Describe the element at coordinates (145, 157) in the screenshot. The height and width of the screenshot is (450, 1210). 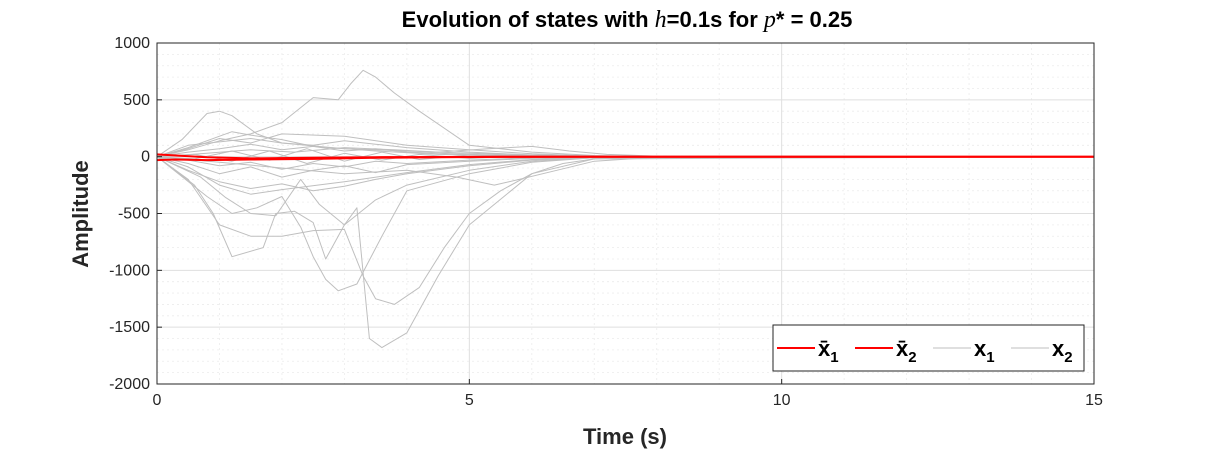
I see `y-tick-label: 0` at that location.